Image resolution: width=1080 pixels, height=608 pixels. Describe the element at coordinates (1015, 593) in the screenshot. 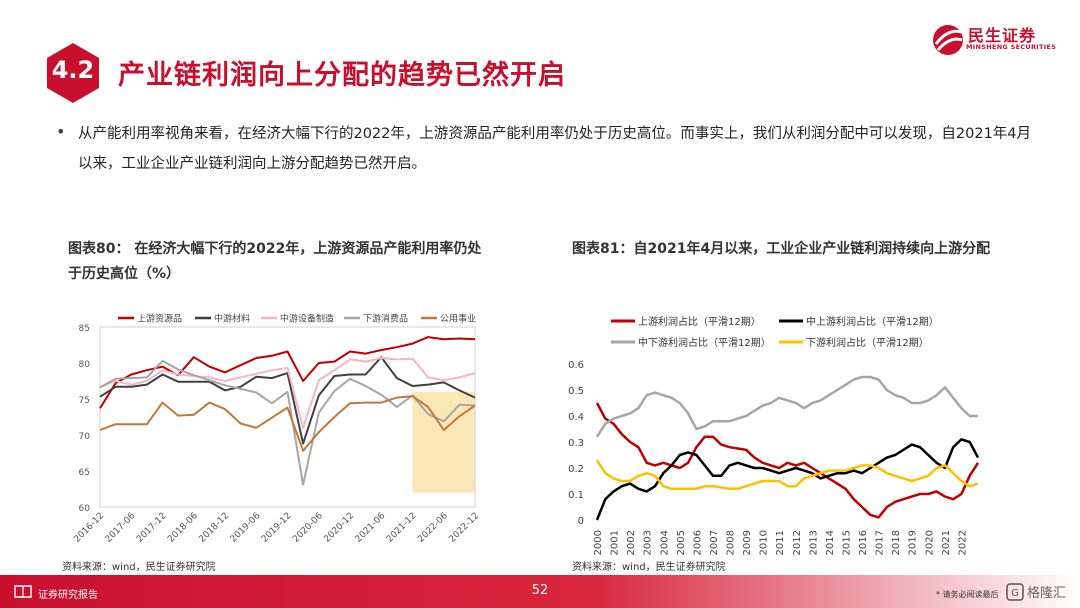

I see `svg-text: G` at that location.